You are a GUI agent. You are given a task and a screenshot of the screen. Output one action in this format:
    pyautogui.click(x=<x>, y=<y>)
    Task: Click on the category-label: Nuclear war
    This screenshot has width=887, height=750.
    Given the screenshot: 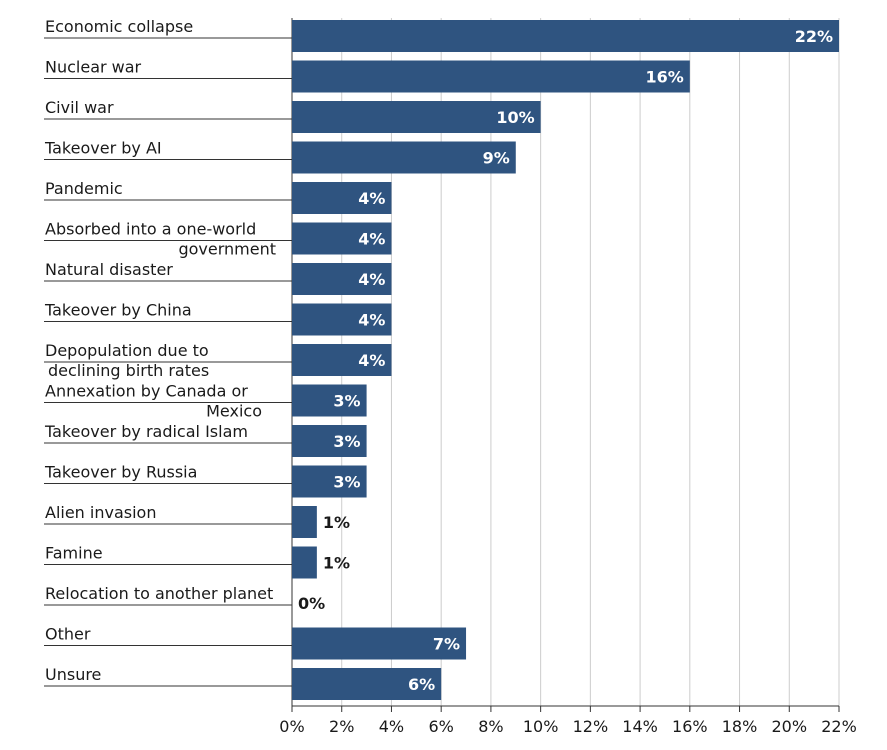 What is the action you would take?
    pyautogui.click(x=93, y=67)
    